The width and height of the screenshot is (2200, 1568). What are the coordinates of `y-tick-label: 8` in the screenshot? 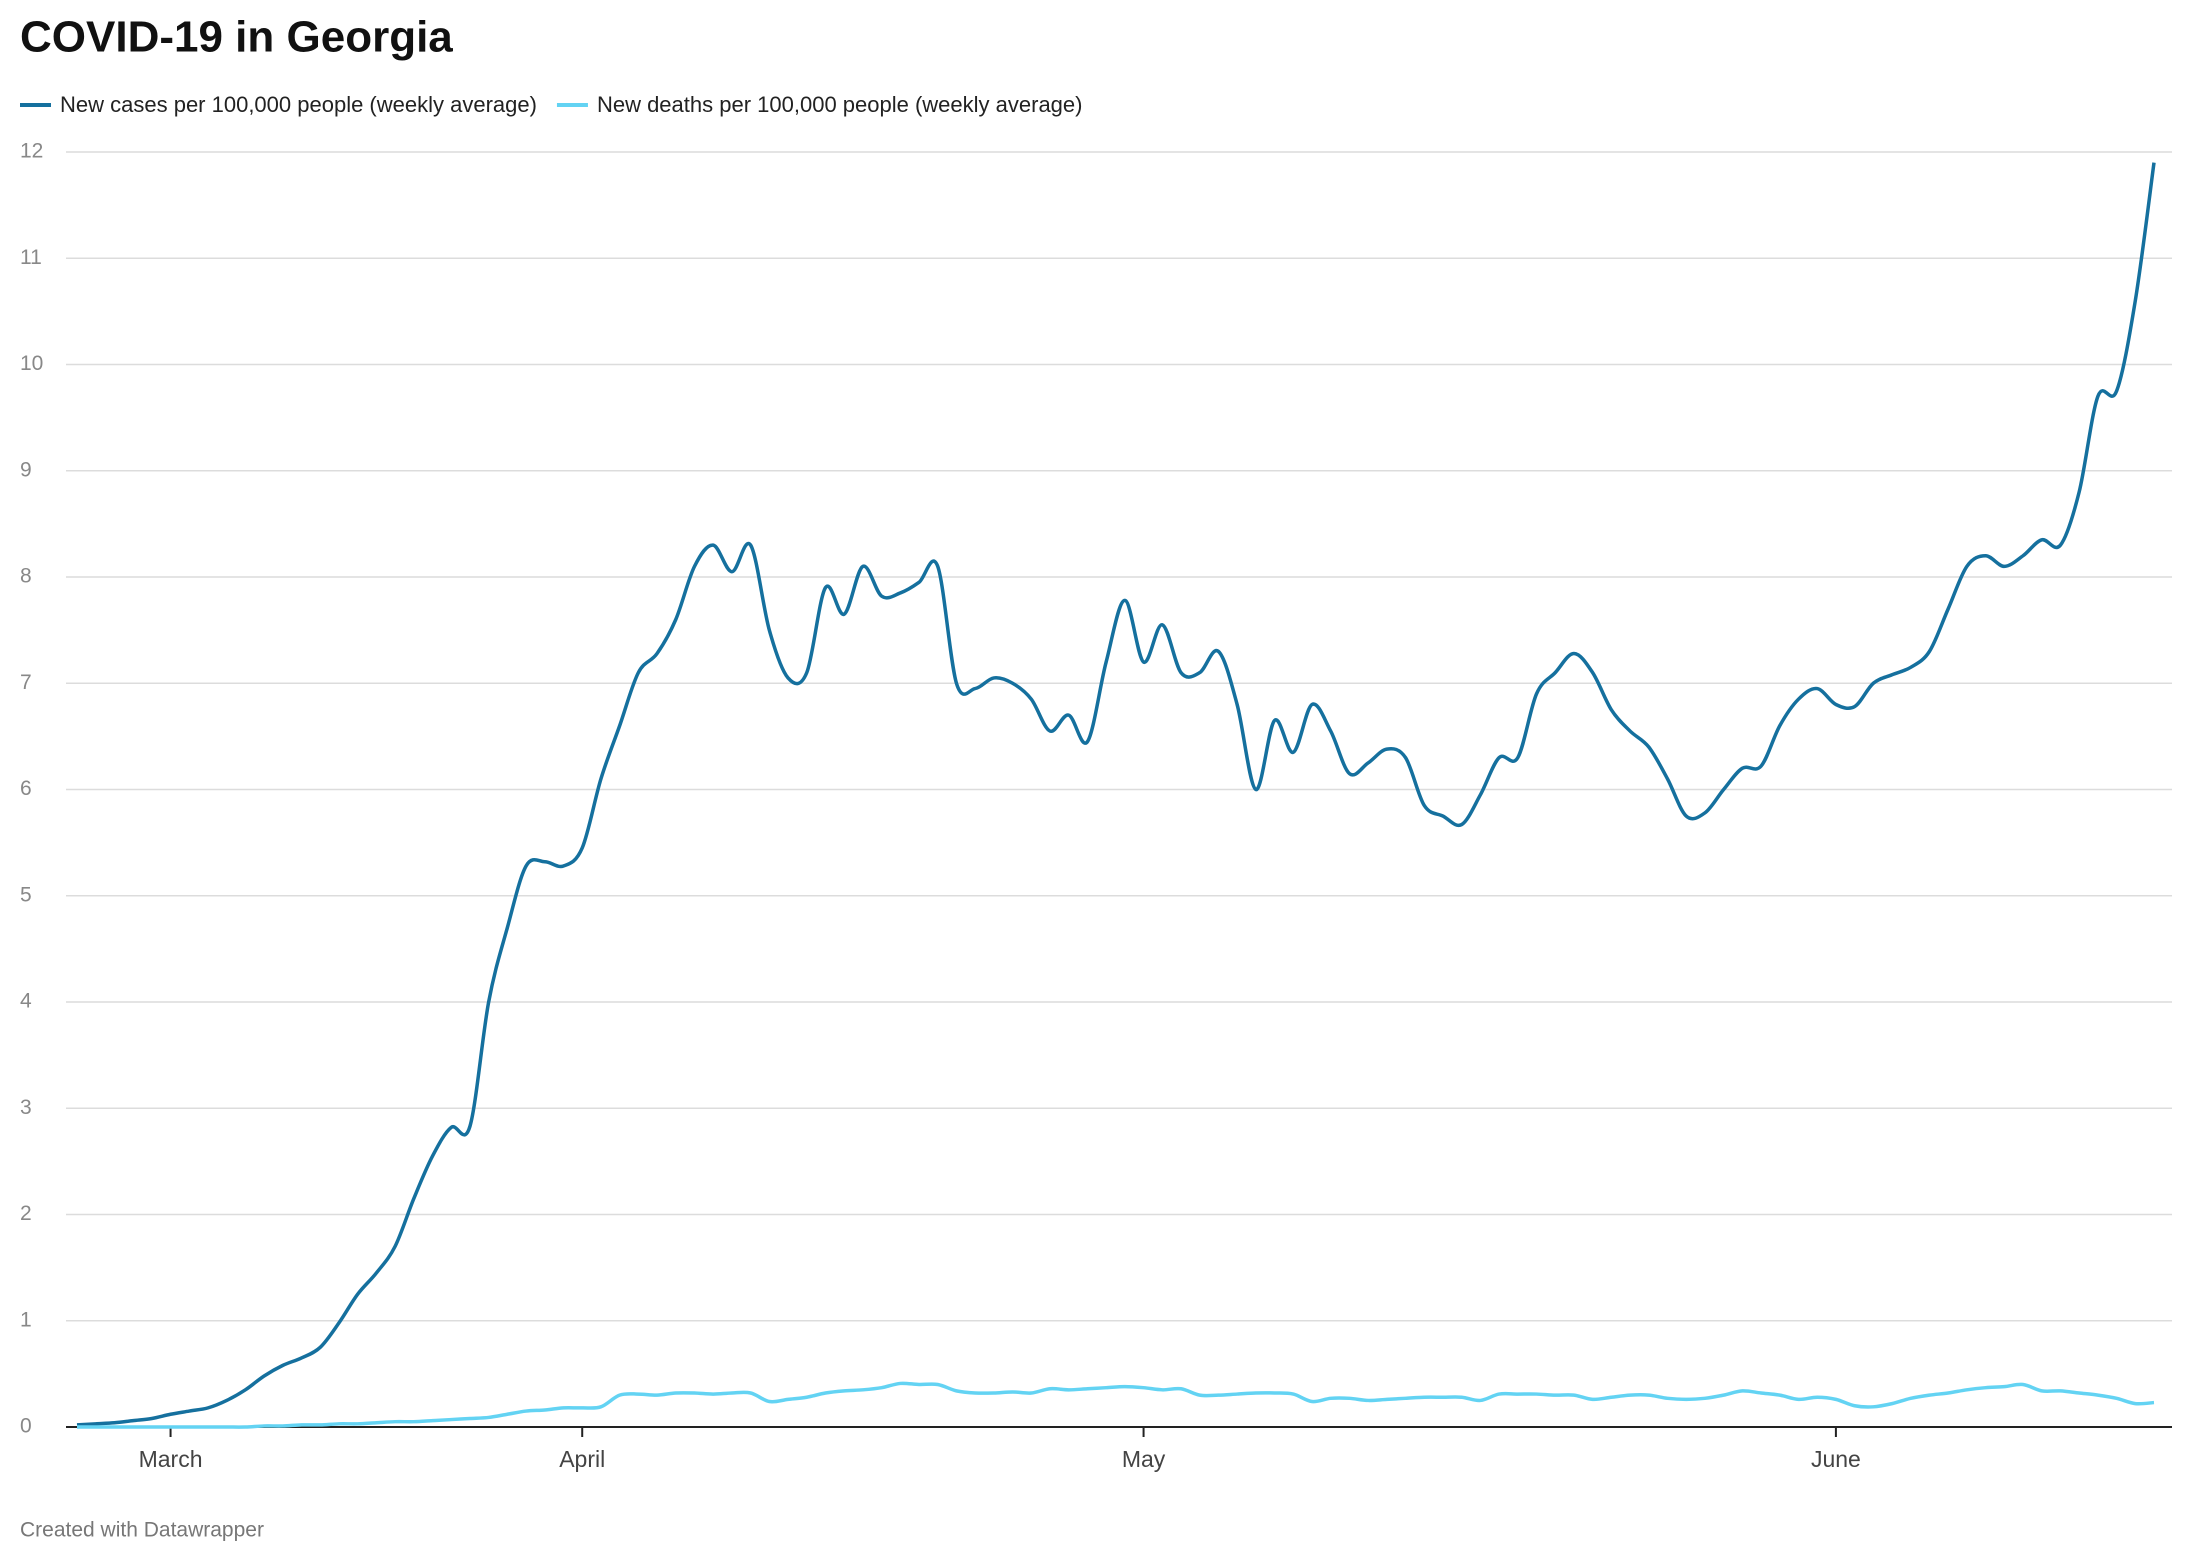 It's located at (26, 576).